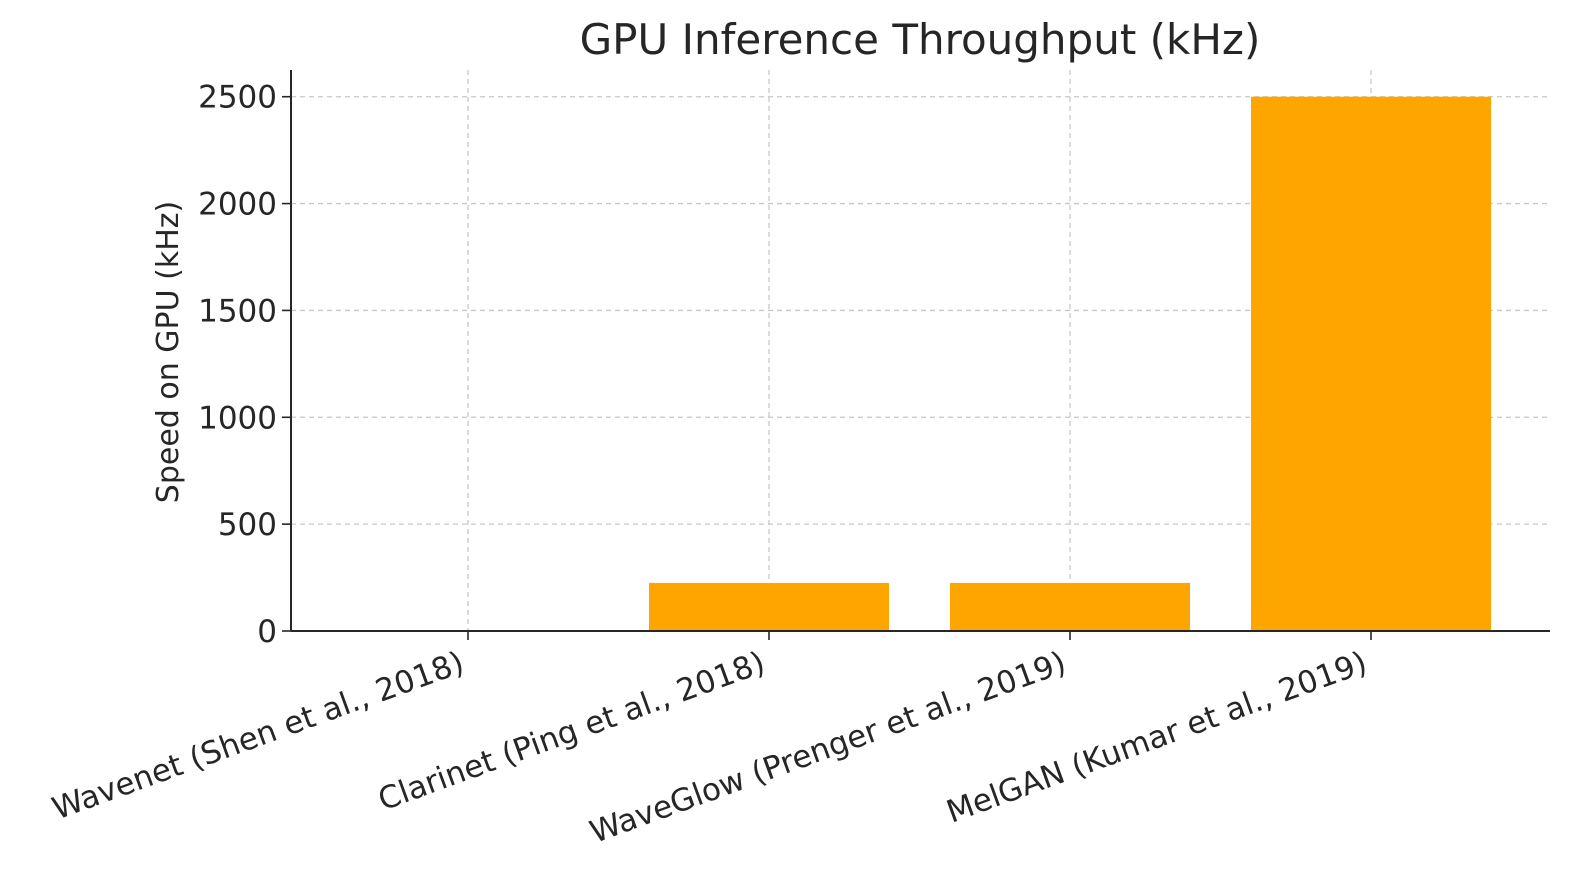 Image resolution: width=1576 pixels, height=884 pixels. I want to click on y-tick-label: 500, so click(247, 525).